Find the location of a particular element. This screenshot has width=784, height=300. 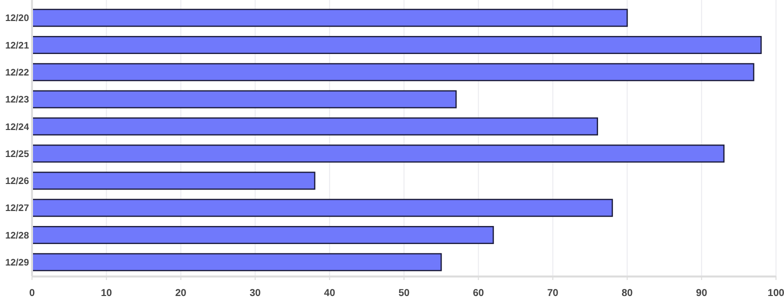

x-tick-label: 70 is located at coordinates (553, 293).